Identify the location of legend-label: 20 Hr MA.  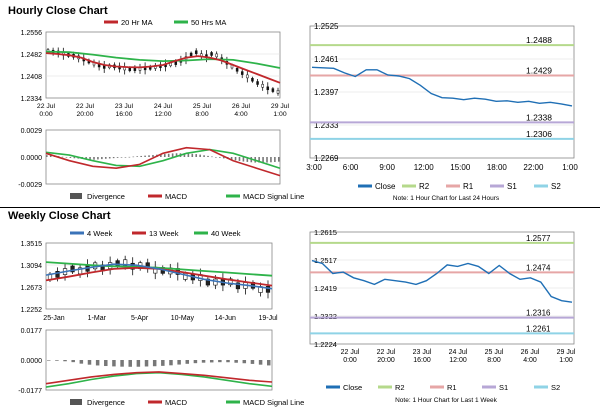
(137, 22).